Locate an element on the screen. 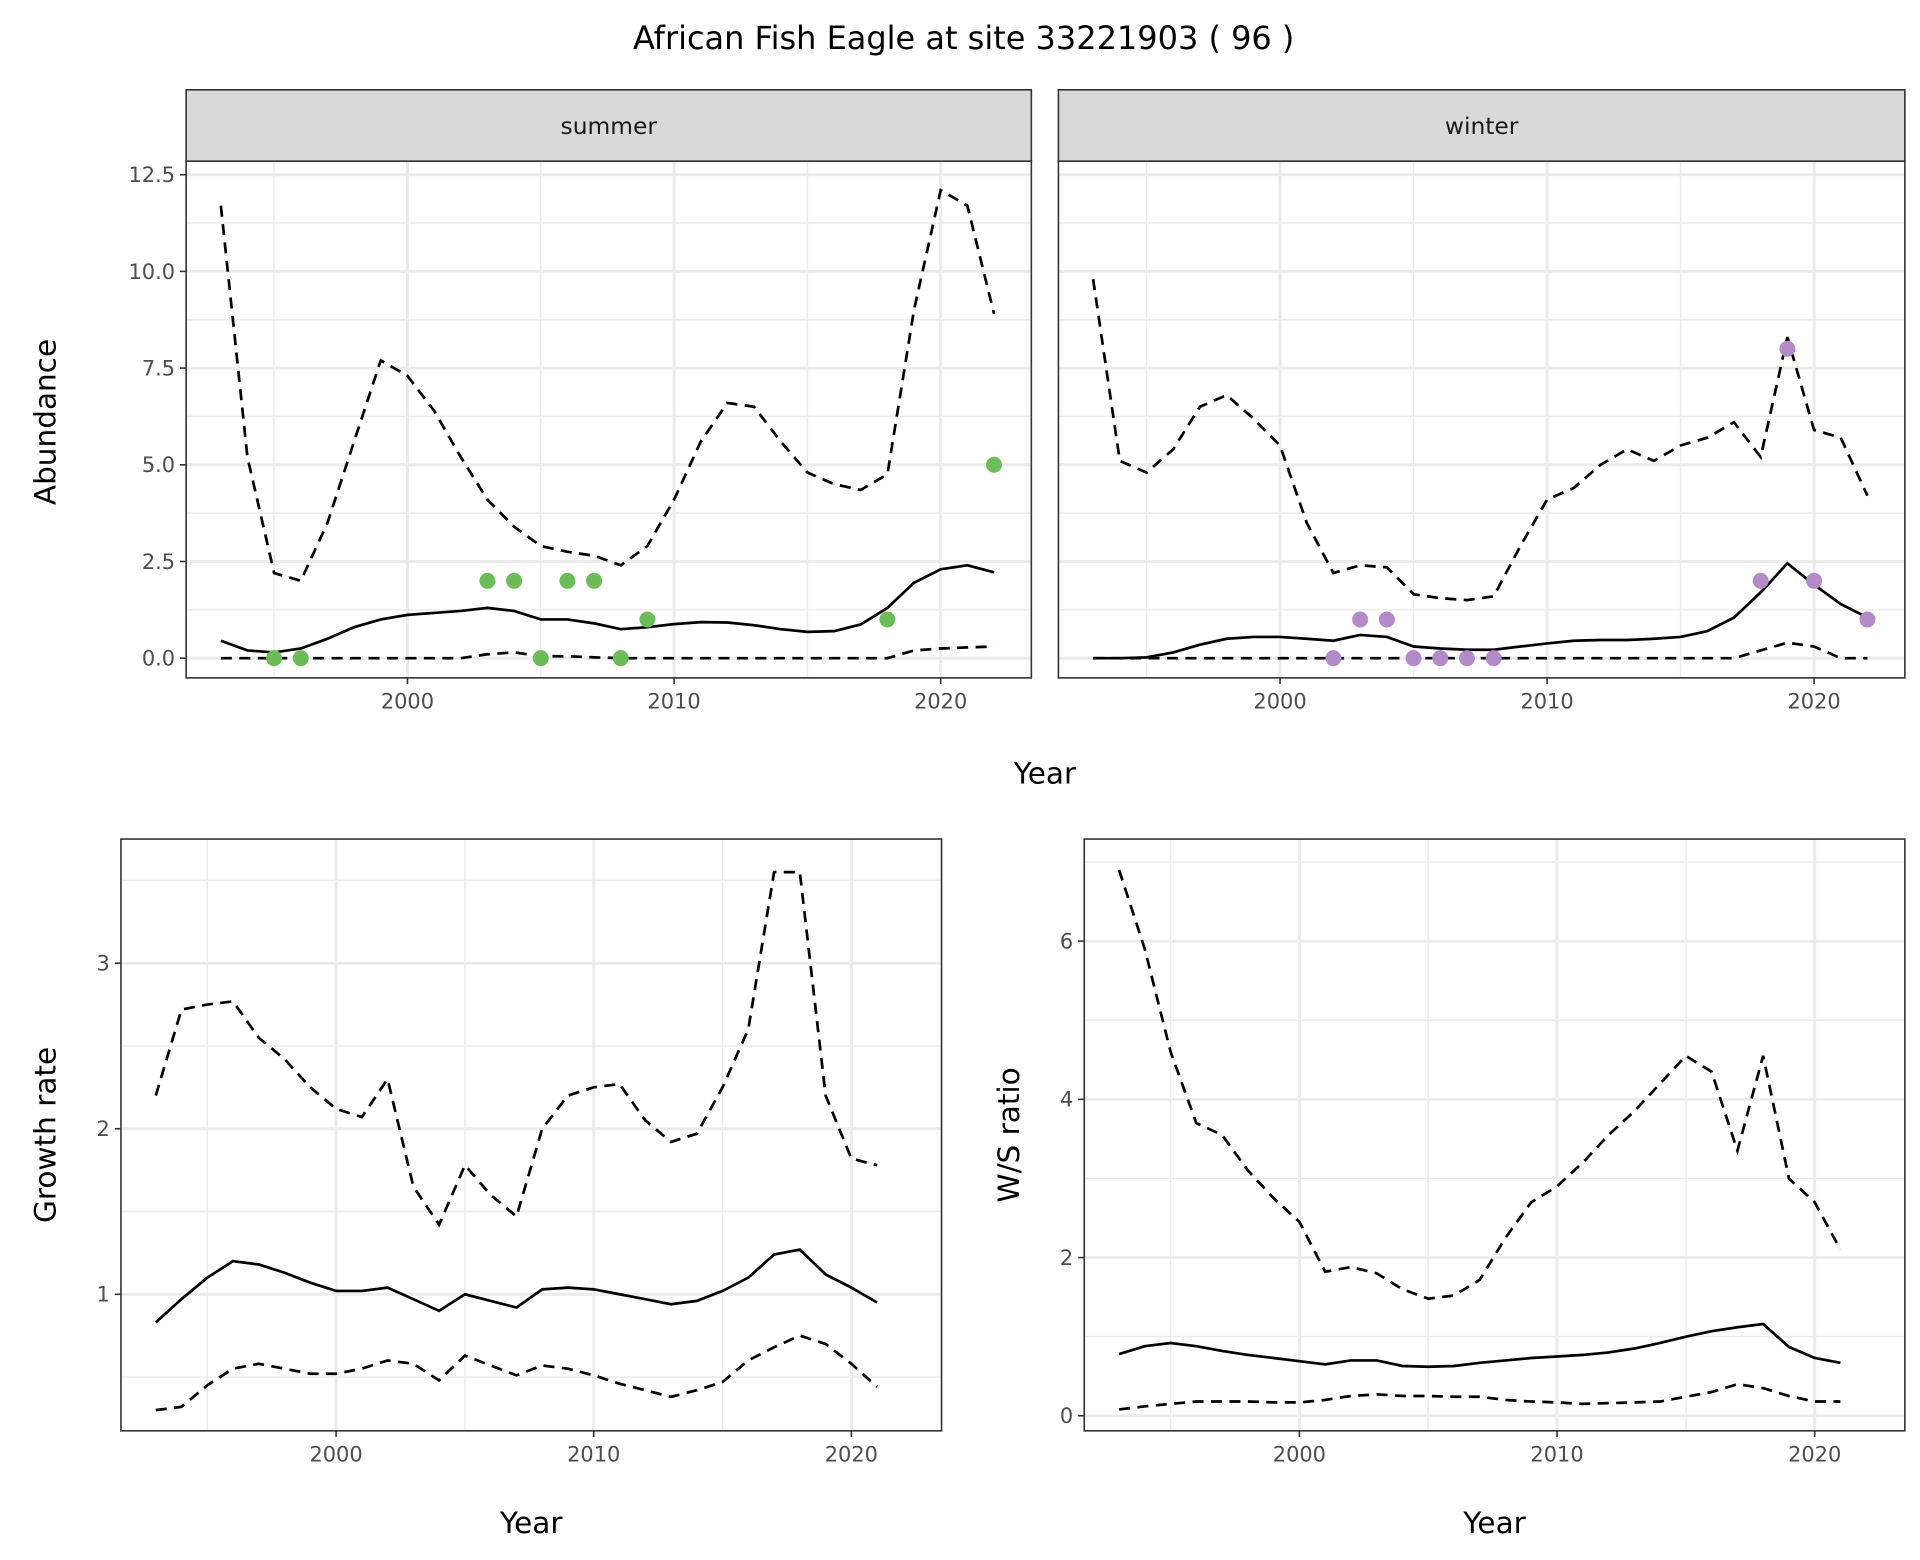  y-tick-label: 5.0 is located at coordinates (158, 465).